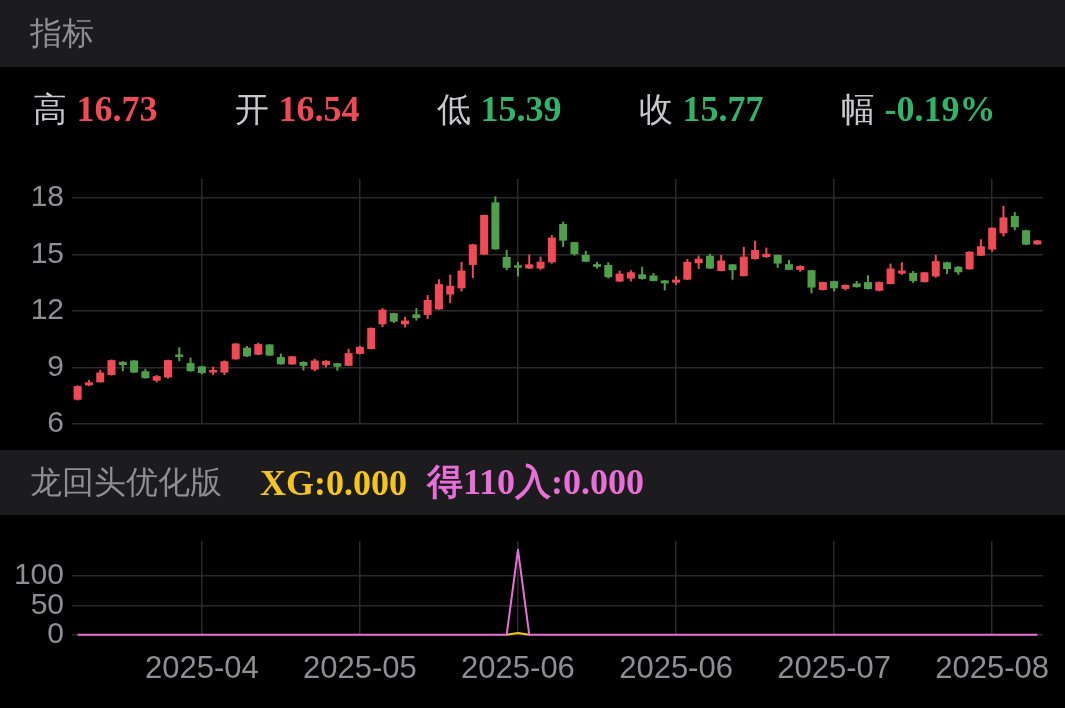  Describe the element at coordinates (297, 109) in the screenshot. I see `text: 开 16.54` at that location.